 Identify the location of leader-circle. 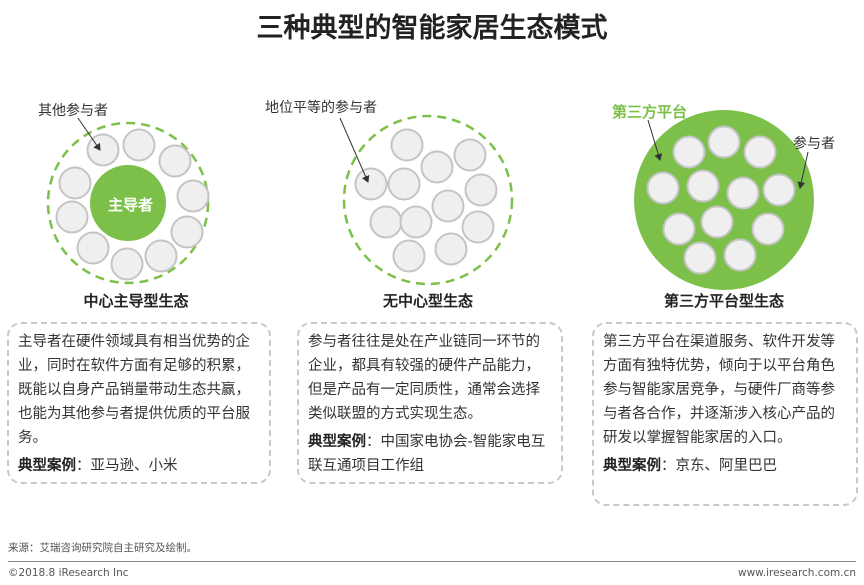
(128, 203).